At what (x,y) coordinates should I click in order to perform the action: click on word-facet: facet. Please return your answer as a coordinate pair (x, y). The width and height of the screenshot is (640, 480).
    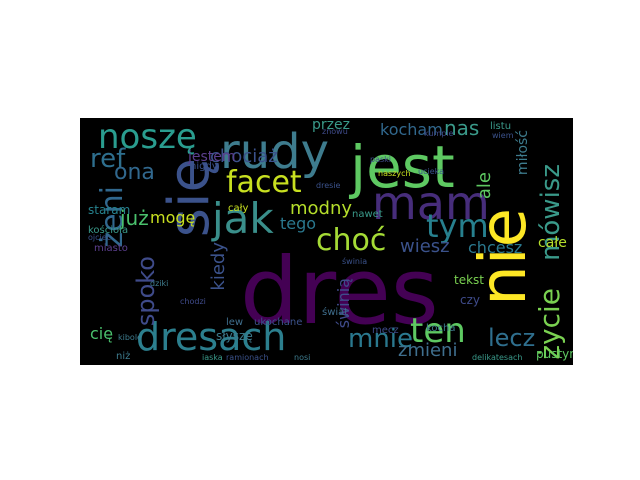
    Looking at the image, I should click on (264, 182).